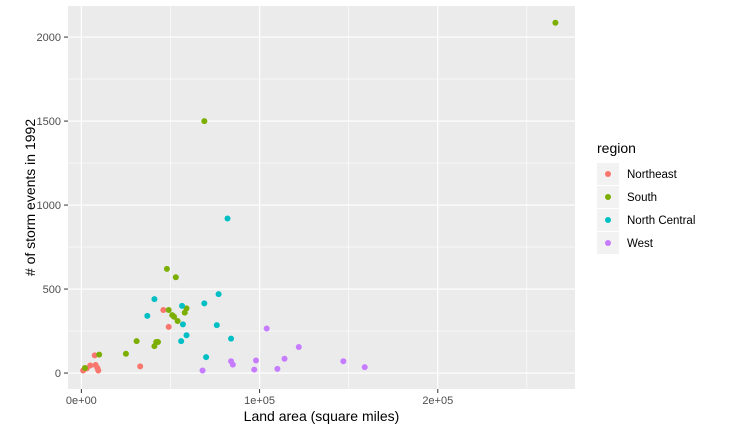  Describe the element at coordinates (437, 401) in the screenshot. I see `x-tick-label: 2e+05` at that location.